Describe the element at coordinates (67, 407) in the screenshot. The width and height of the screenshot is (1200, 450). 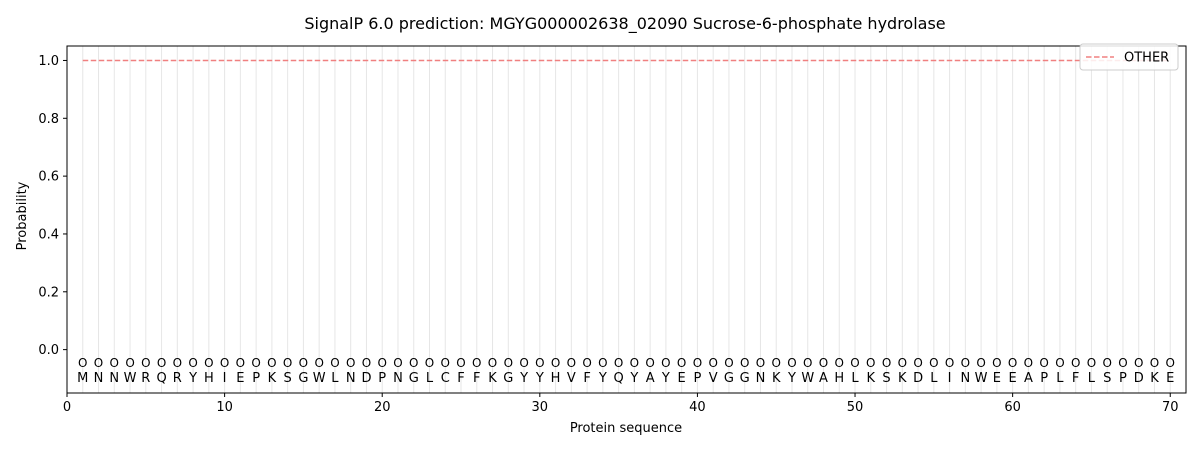
I see `x-tick-label: 0` at that location.